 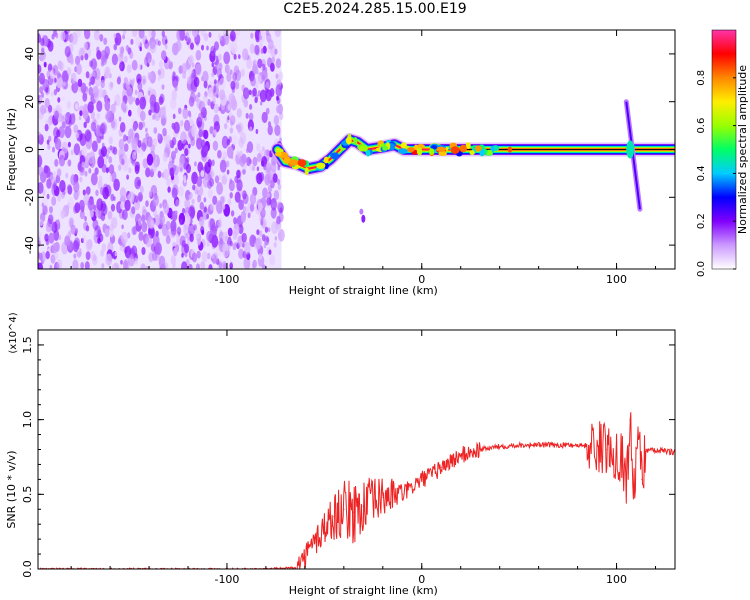 What do you see at coordinates (11, 489) in the screenshot?
I see `y-axis-label: SNR (10 * v/v)` at bounding box center [11, 489].